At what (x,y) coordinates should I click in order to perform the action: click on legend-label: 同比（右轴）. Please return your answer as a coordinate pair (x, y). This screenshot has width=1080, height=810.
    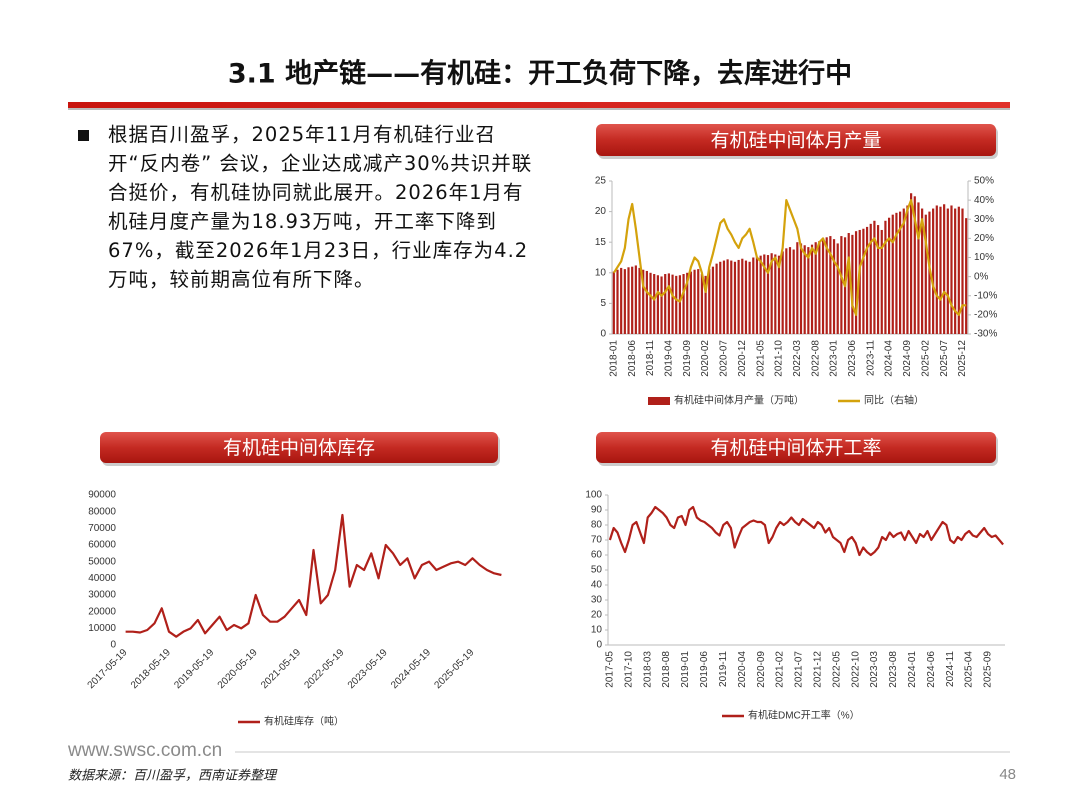
    Looking at the image, I should click on (894, 400).